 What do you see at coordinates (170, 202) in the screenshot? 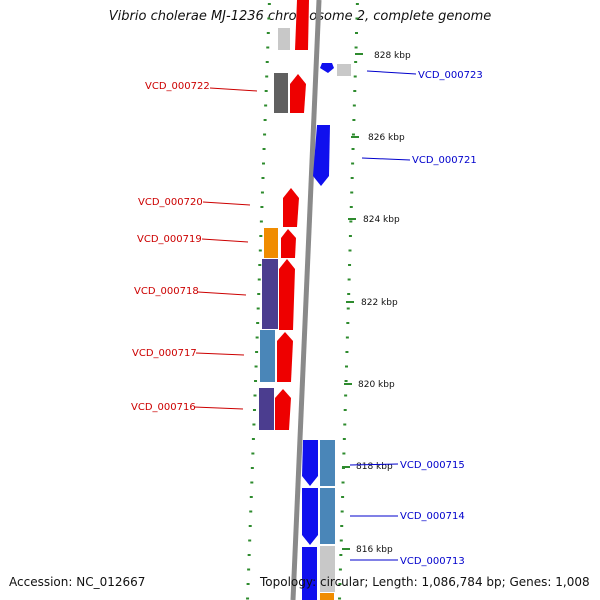
I see `gene-label-vcd-000720: VCD_000720` at bounding box center [170, 202].